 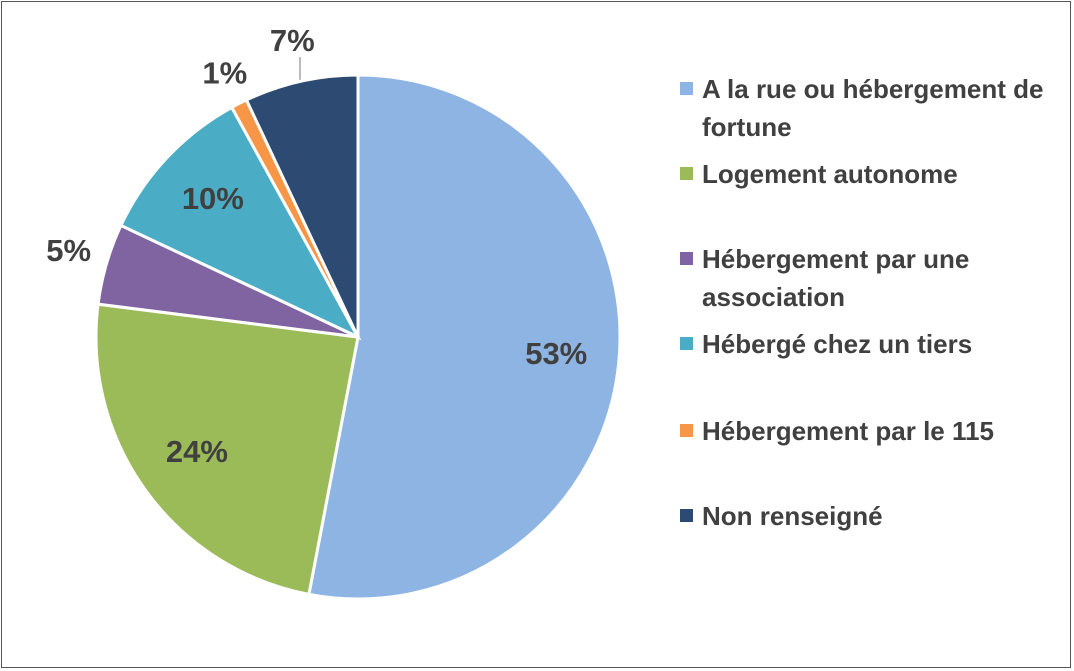 I want to click on data-label: 53%, so click(x=556, y=353).